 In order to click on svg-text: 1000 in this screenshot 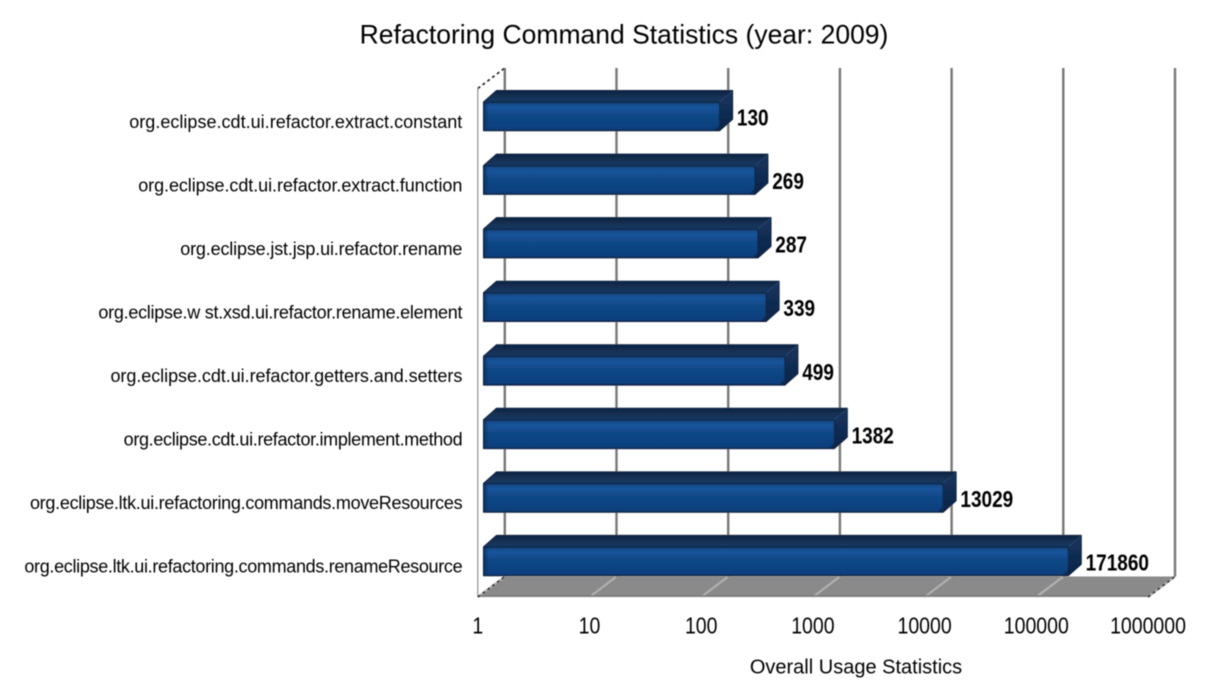, I will do `click(812, 626)`.